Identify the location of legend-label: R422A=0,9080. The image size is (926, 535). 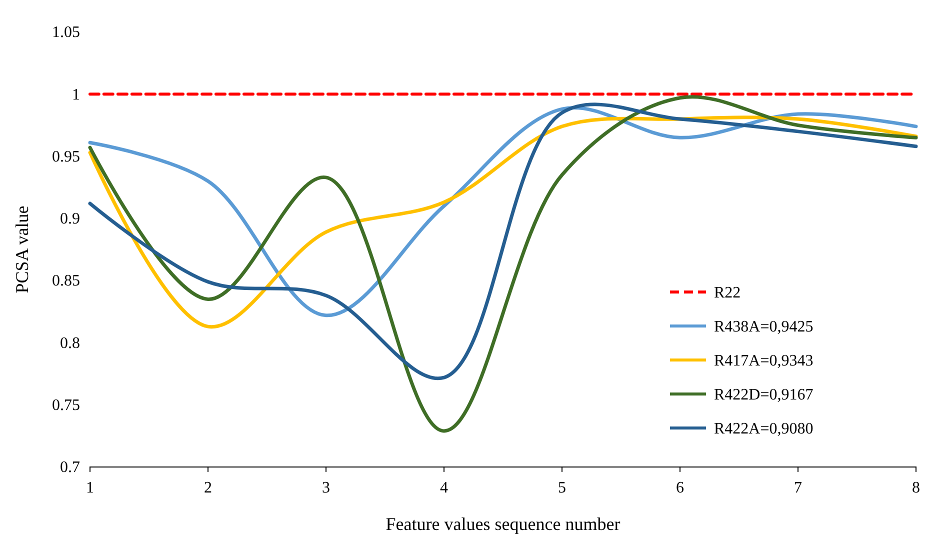
(764, 429).